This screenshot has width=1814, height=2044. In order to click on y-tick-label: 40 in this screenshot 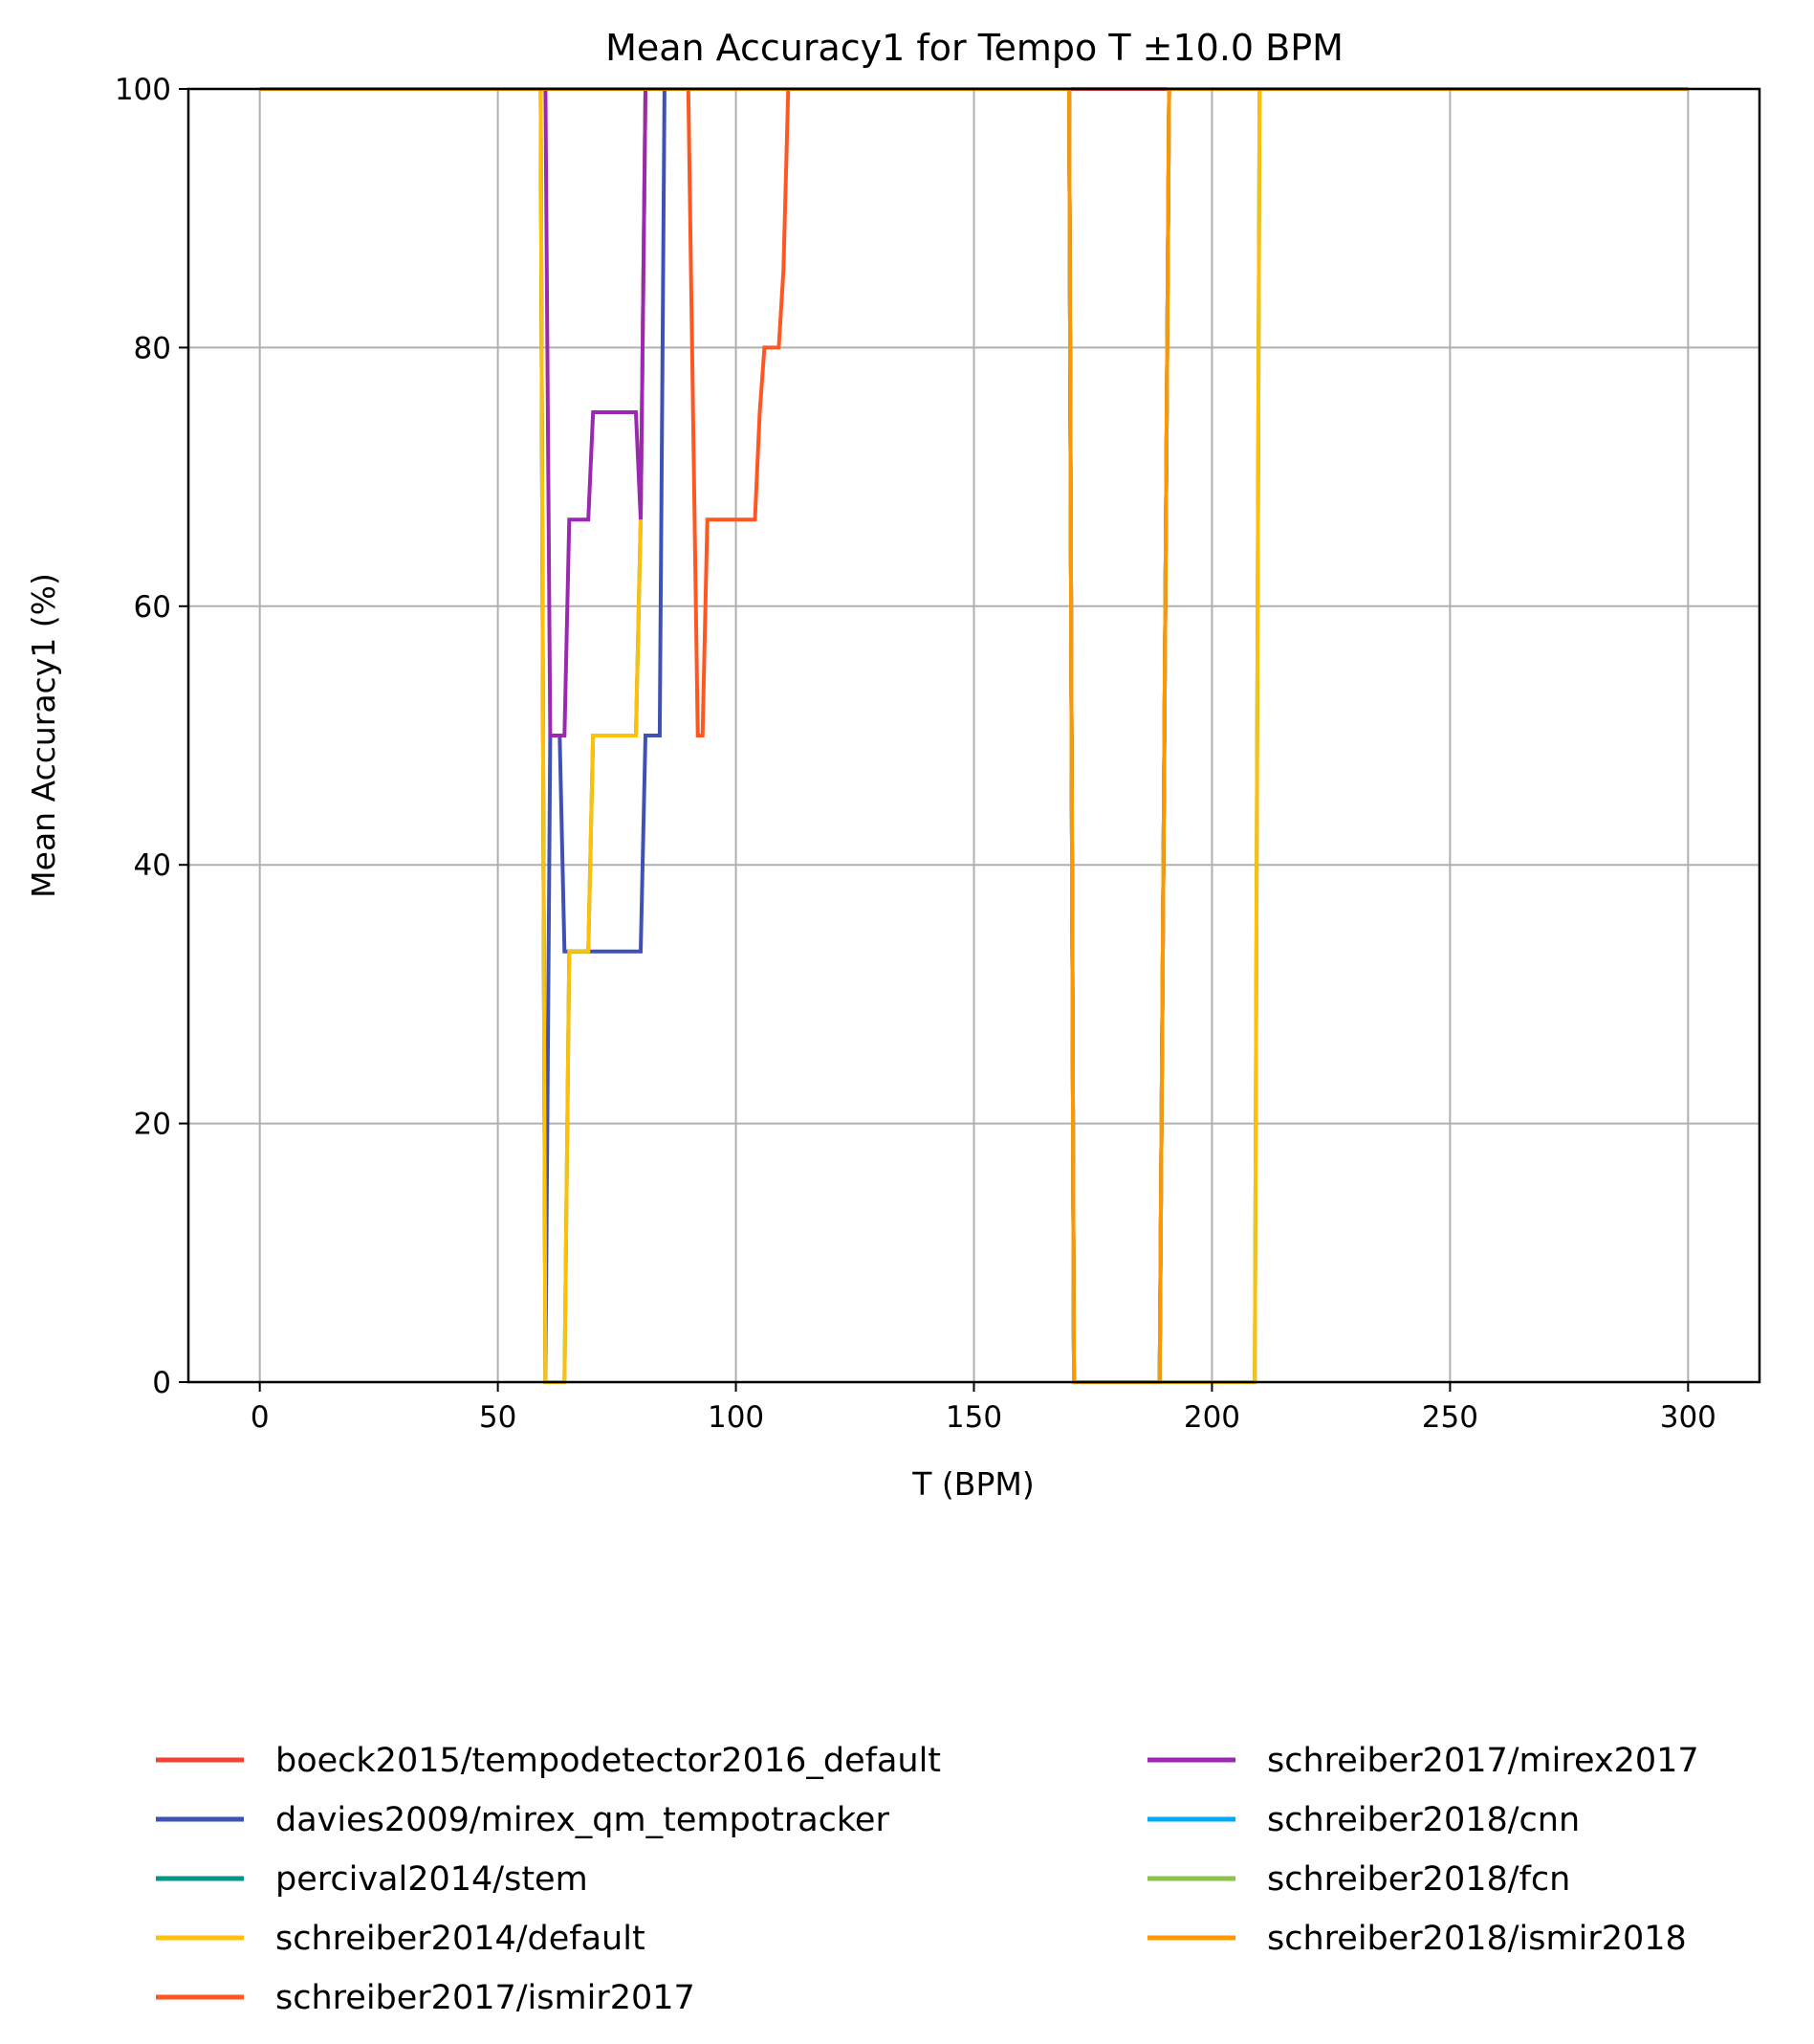, I will do `click(152, 865)`.